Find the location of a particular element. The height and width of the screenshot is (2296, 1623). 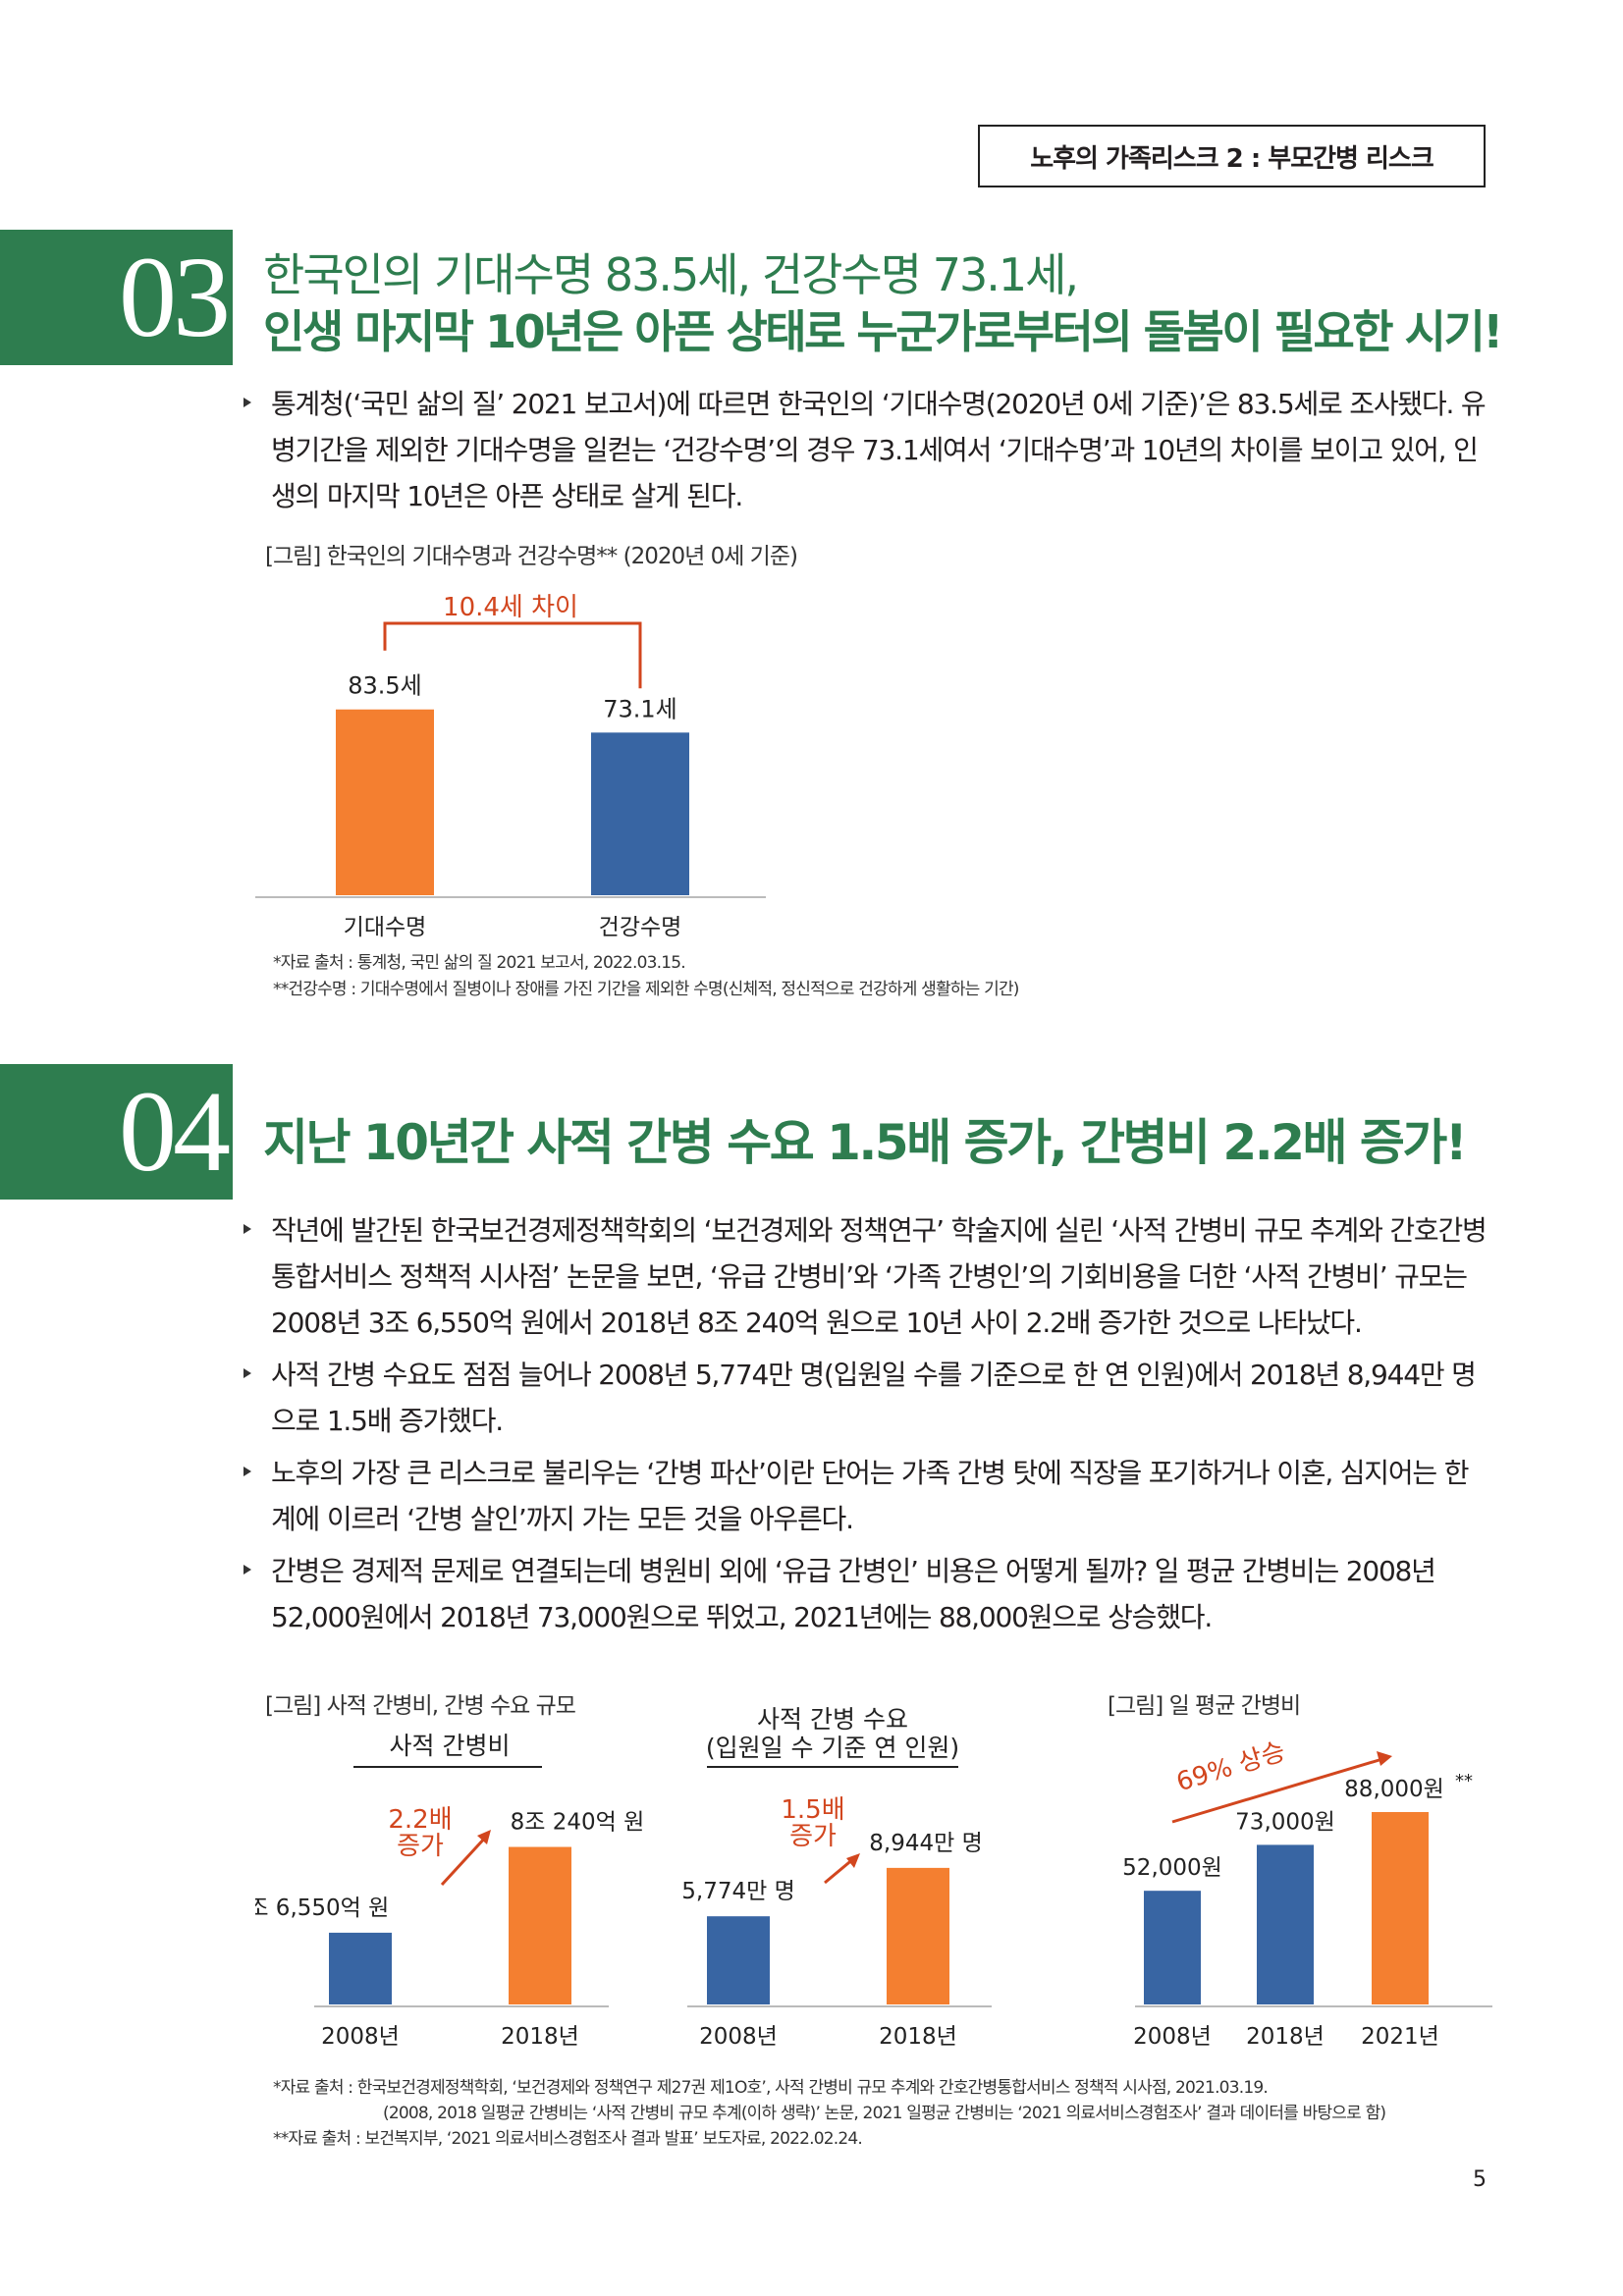

value-label: 73,000원 is located at coordinates (1285, 1822).